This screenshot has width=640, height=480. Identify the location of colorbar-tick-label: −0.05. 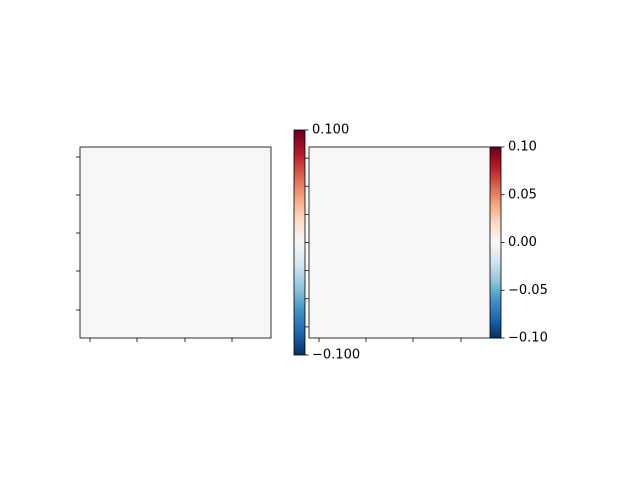
(528, 290).